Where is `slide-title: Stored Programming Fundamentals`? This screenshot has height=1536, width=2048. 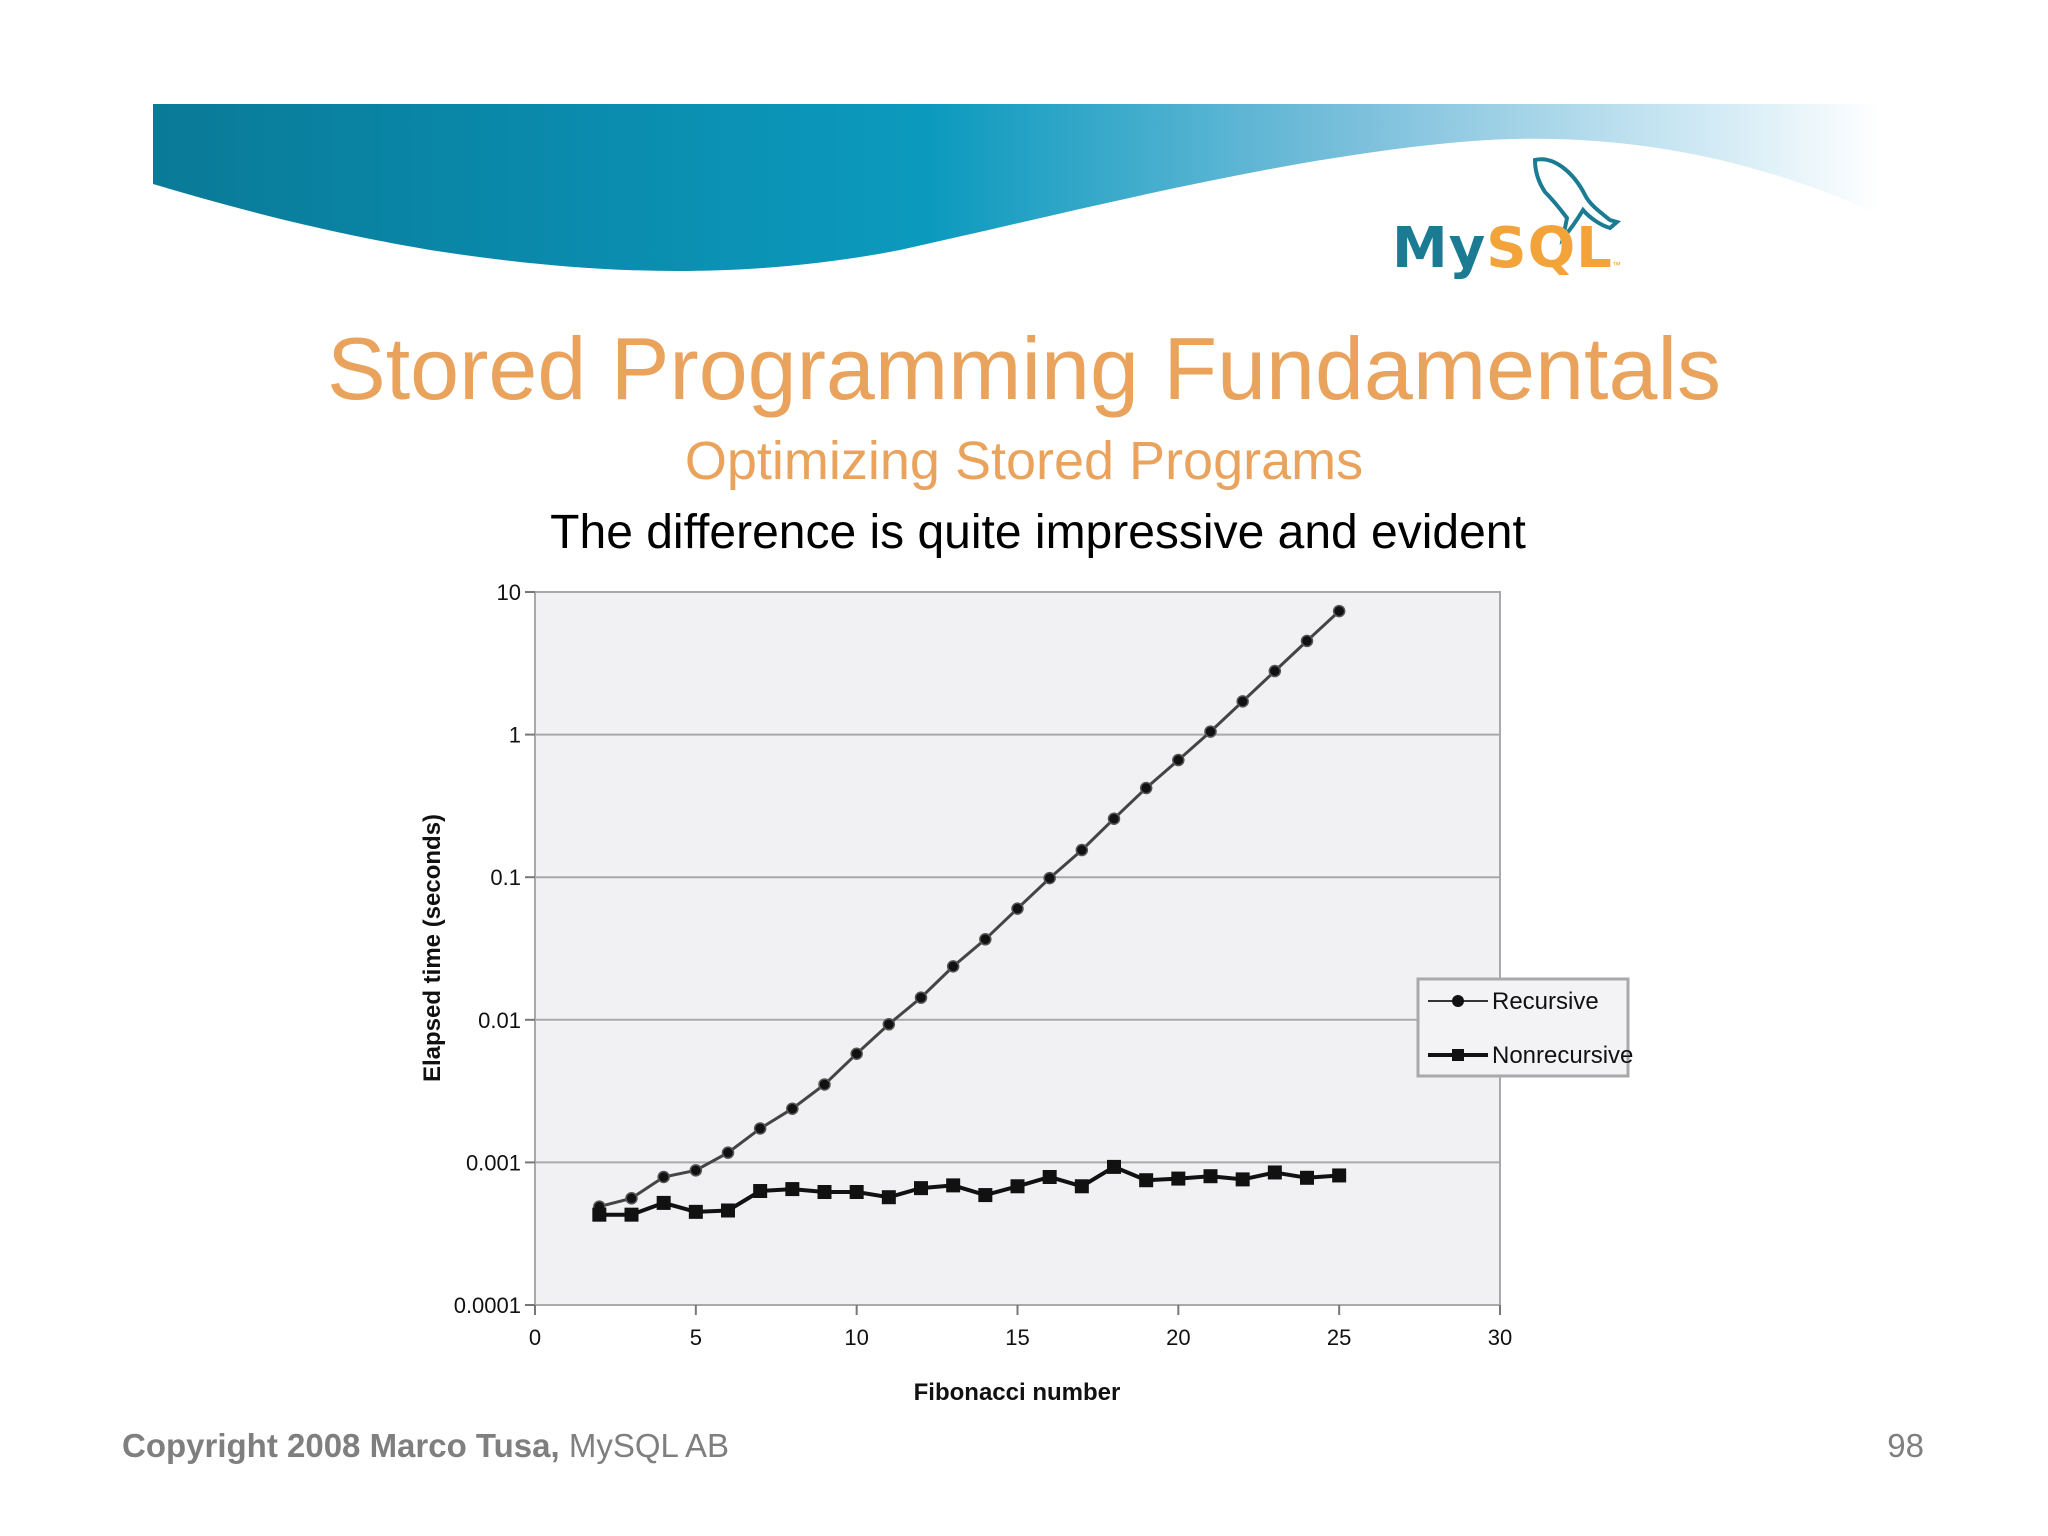
slide-title: Stored Programming Fundamentals is located at coordinates (1024, 368).